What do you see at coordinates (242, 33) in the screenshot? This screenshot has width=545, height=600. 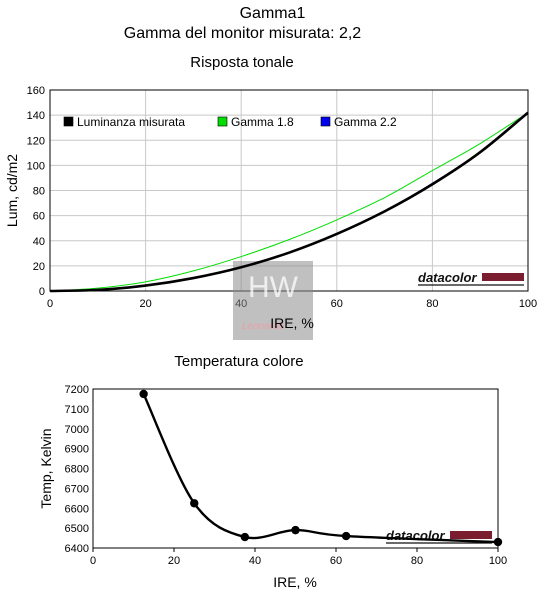 I see `gamma-measured-subtitle: Gamma del monitor misurata: 2,2` at bounding box center [242, 33].